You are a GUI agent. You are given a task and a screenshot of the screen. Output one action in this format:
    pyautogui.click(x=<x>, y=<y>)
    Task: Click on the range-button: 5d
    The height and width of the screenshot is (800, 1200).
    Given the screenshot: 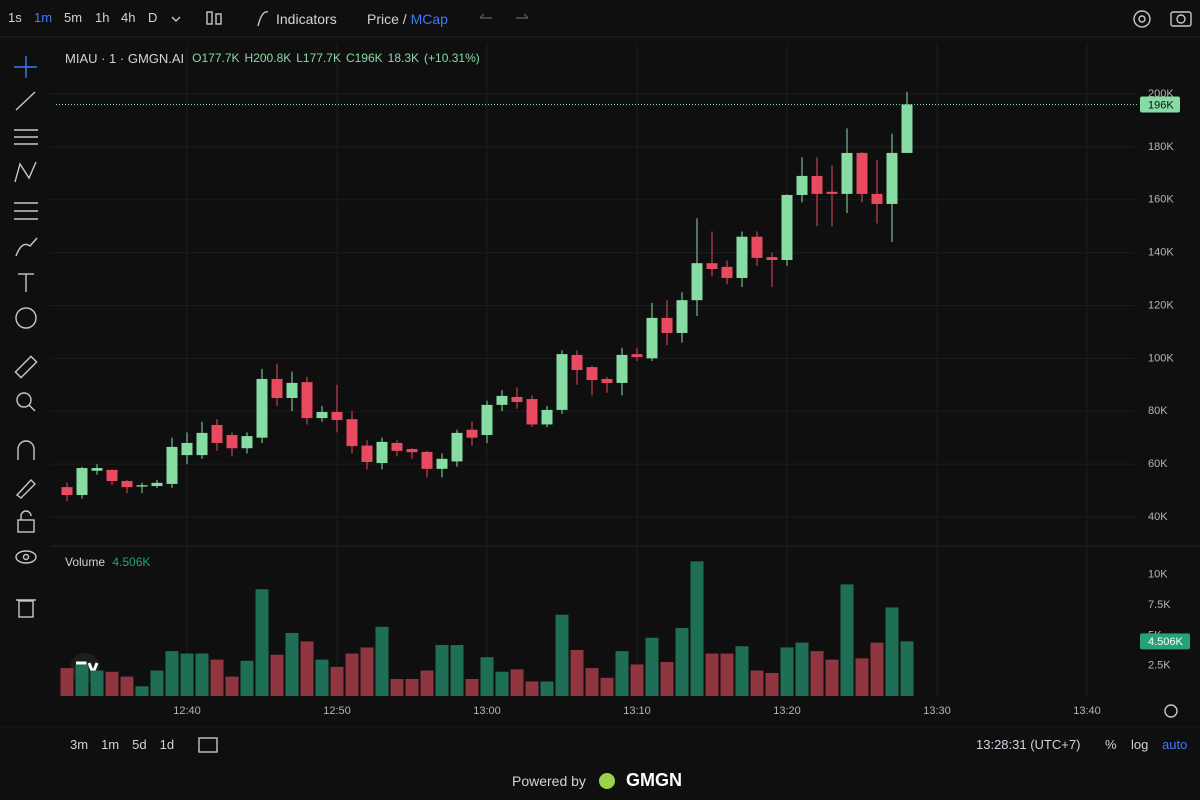 What is the action you would take?
    pyautogui.click(x=139, y=744)
    